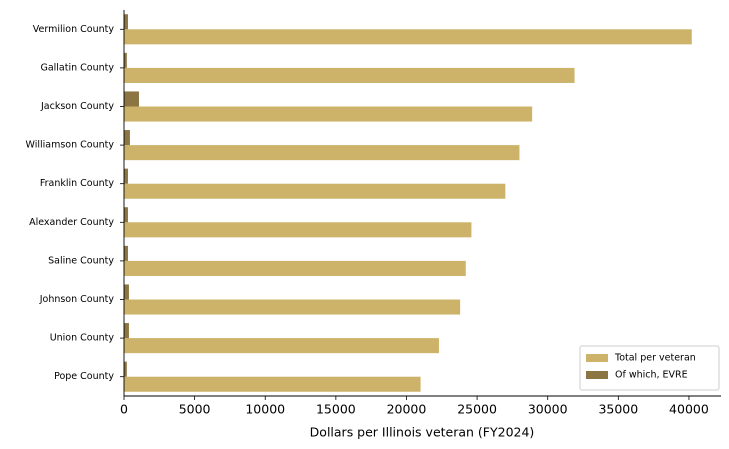 The height and width of the screenshot is (449, 729). I want to click on legend-label: Of which, EVRE, so click(651, 375).